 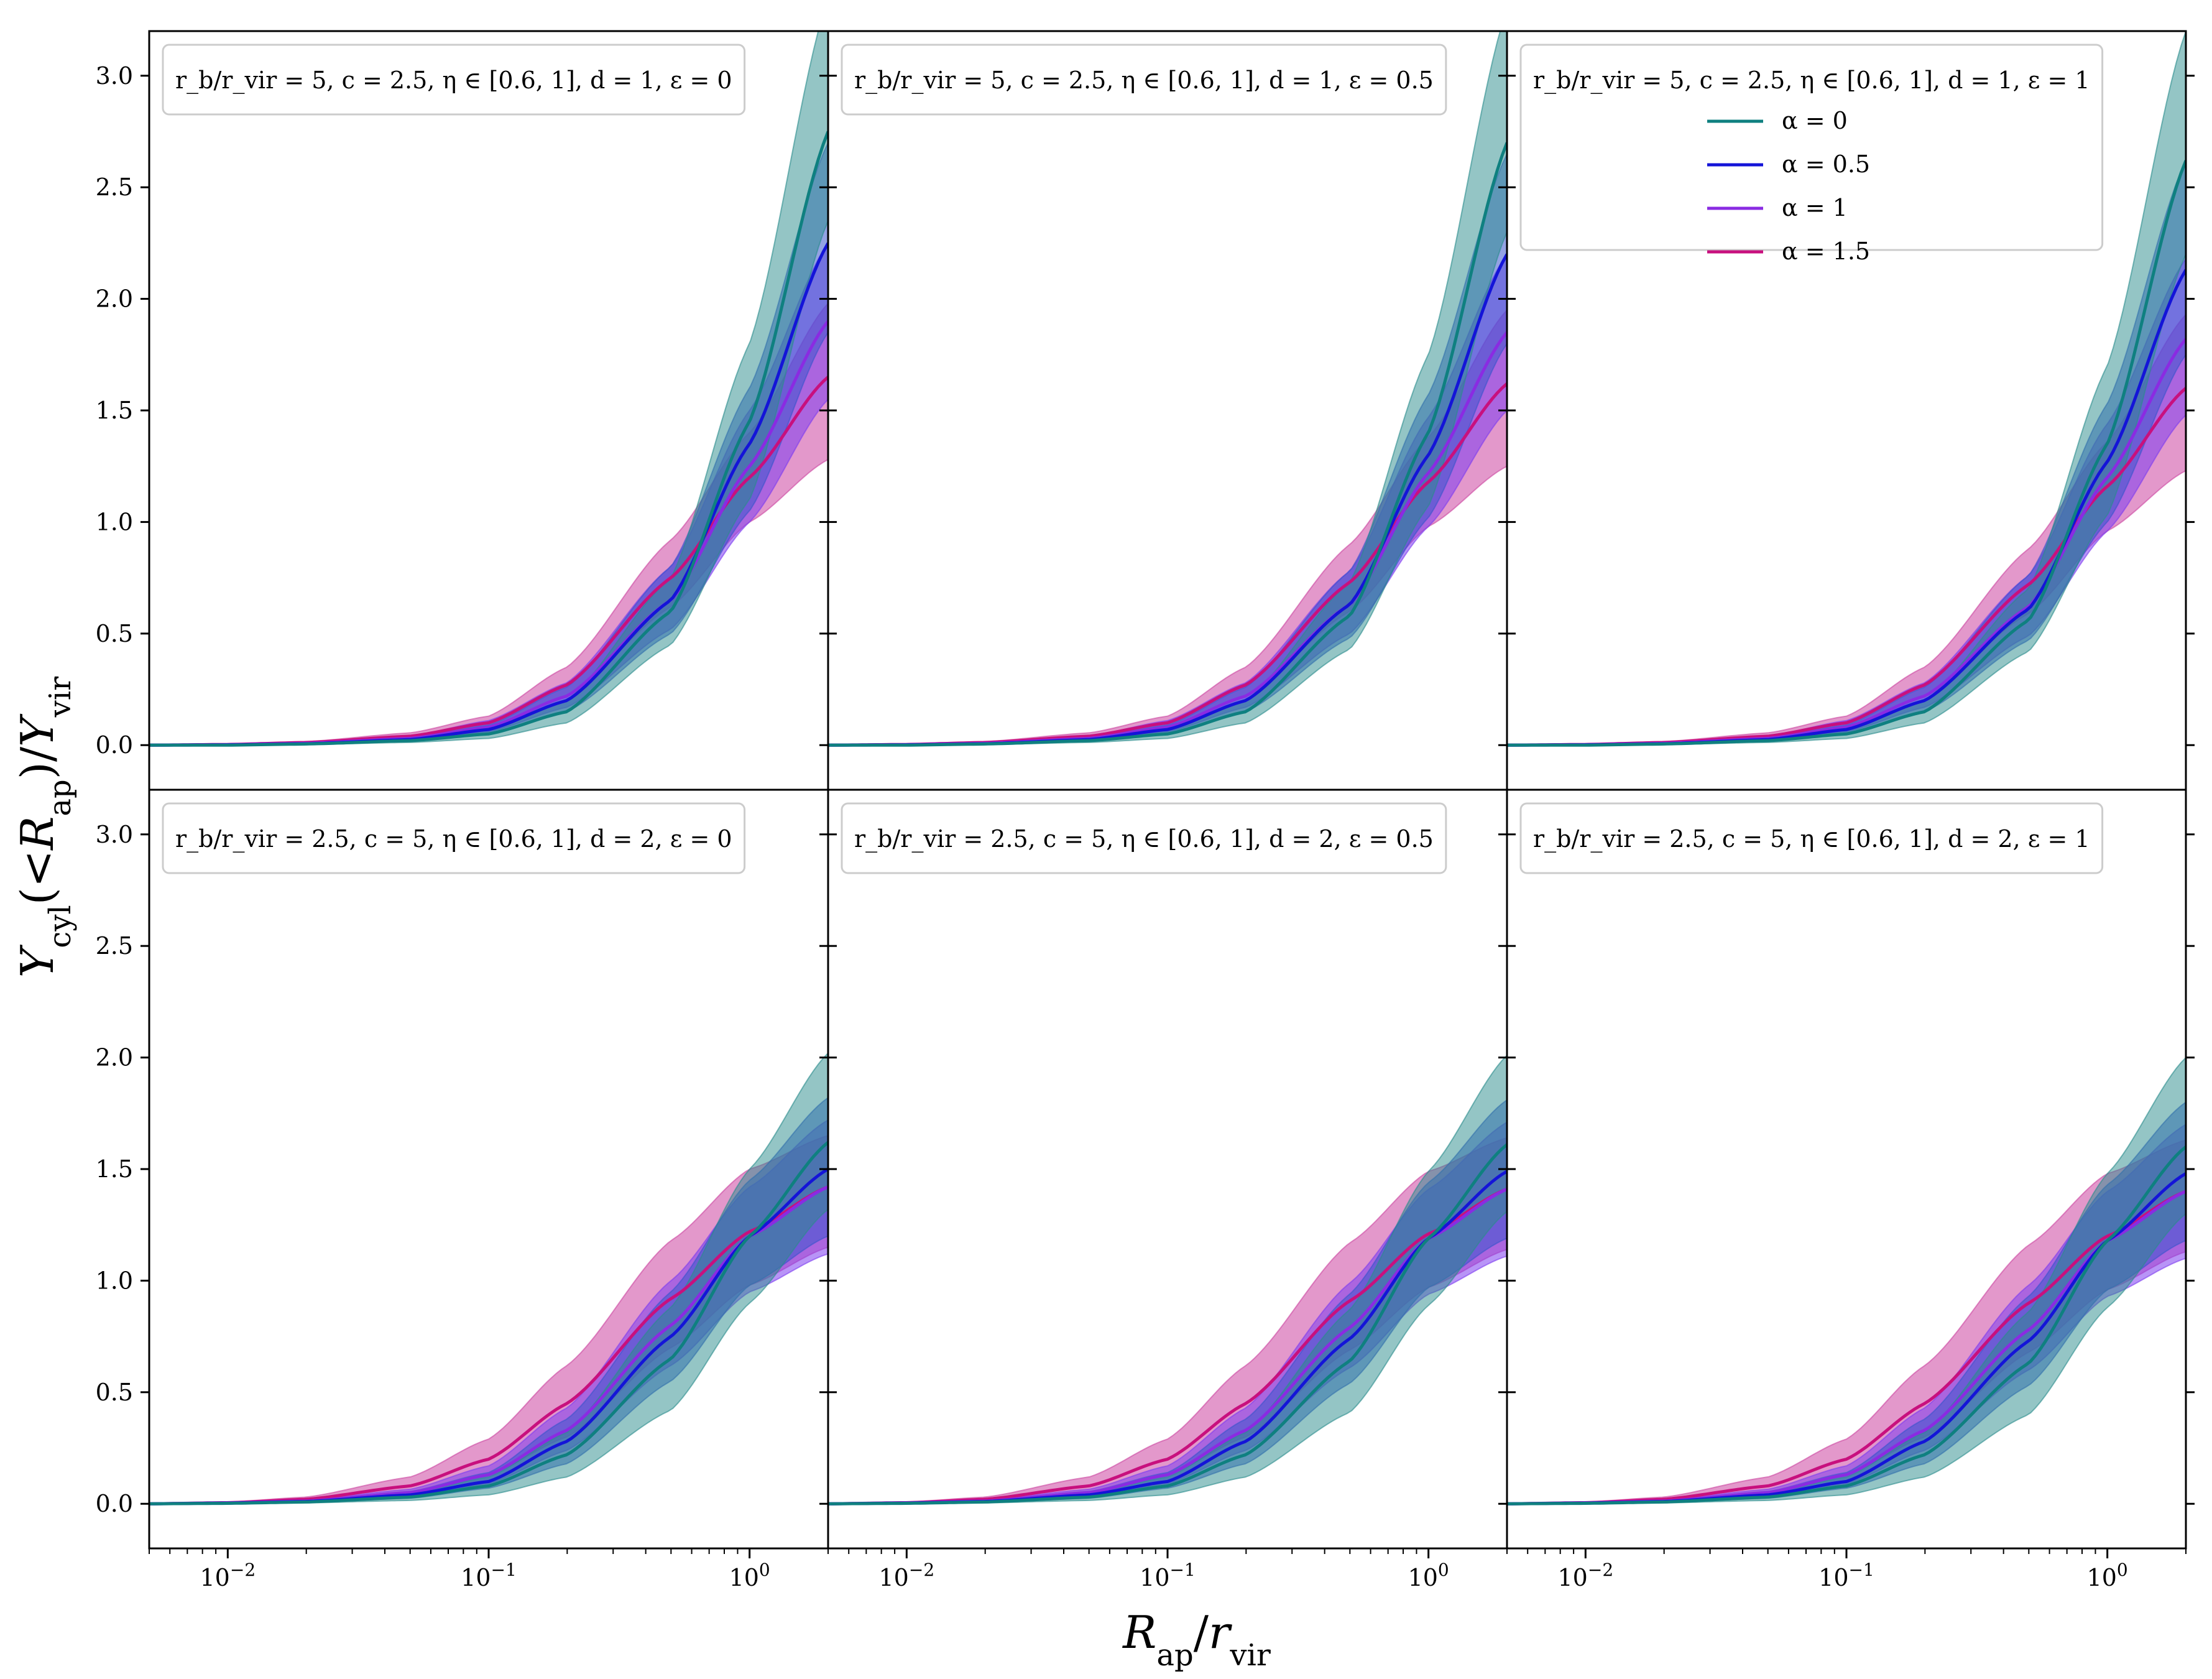 I want to click on legend-label: α = 1, so click(x=1815, y=207).